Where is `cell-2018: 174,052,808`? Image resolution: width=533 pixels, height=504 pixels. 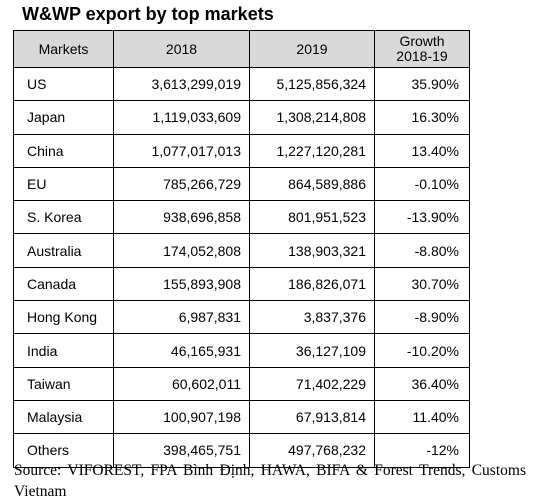 cell-2018: 174,052,808 is located at coordinates (181, 250).